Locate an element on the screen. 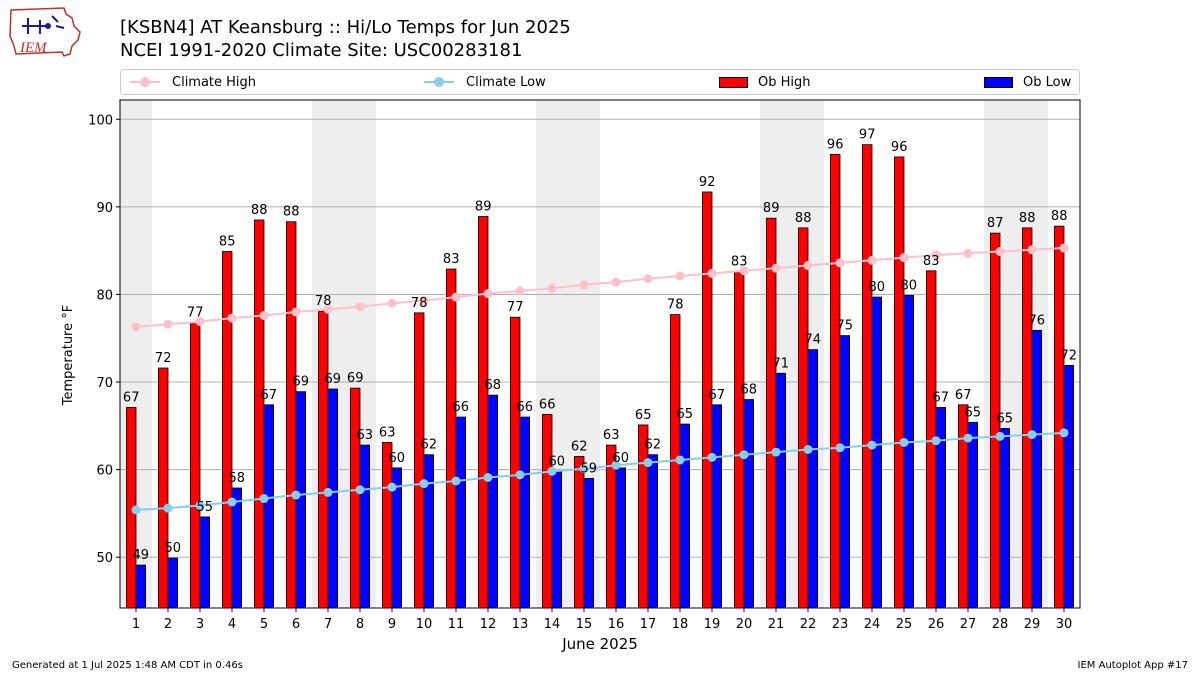 The image size is (1200, 675). x-tick-label: 10 is located at coordinates (424, 624).